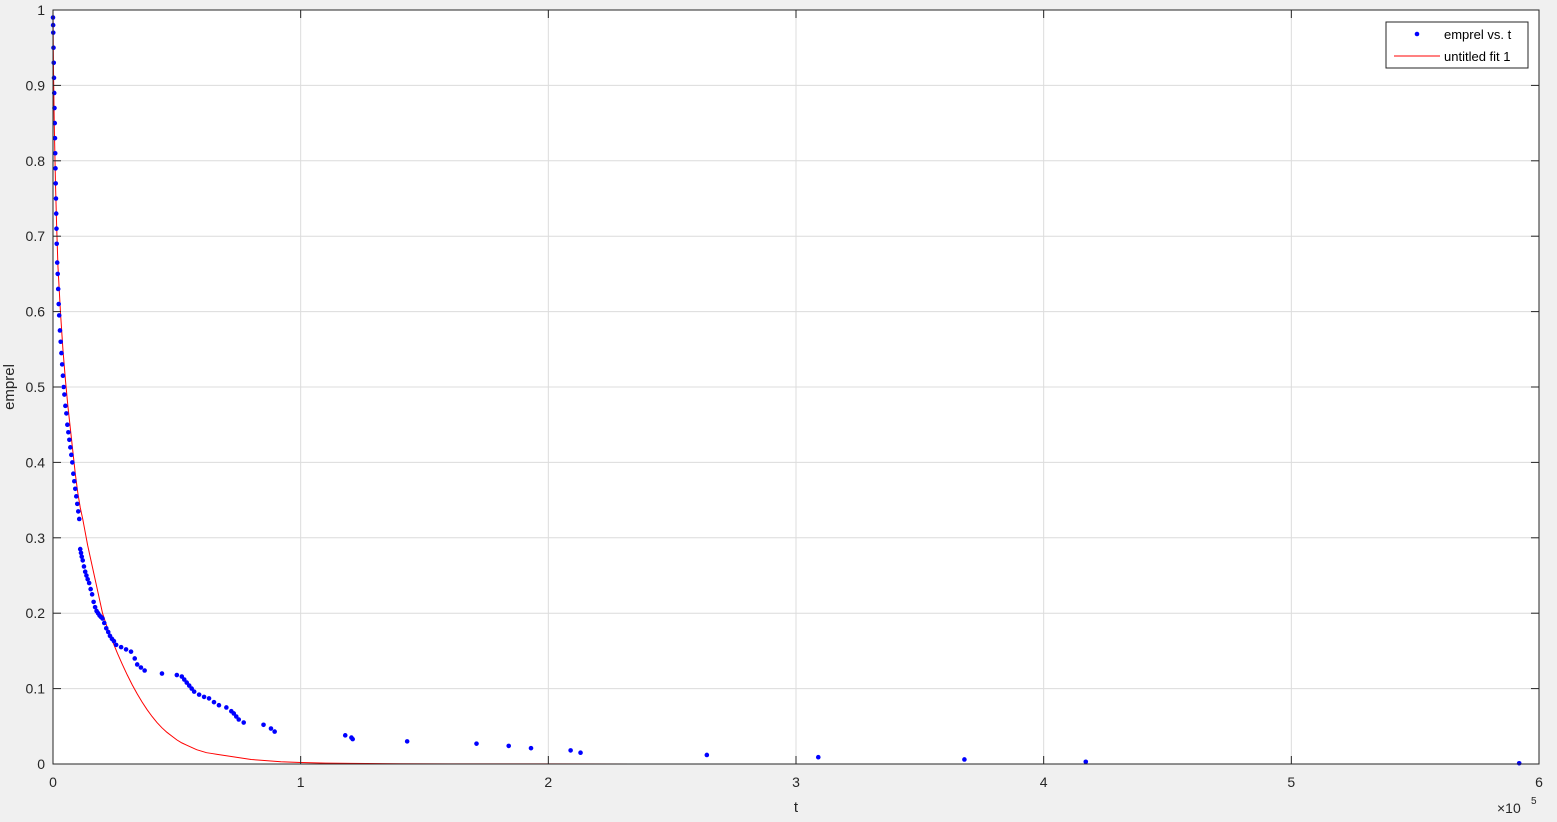 This screenshot has width=1557, height=822. Describe the element at coordinates (9, 387) in the screenshot. I see `y-axis-label: emprel` at that location.